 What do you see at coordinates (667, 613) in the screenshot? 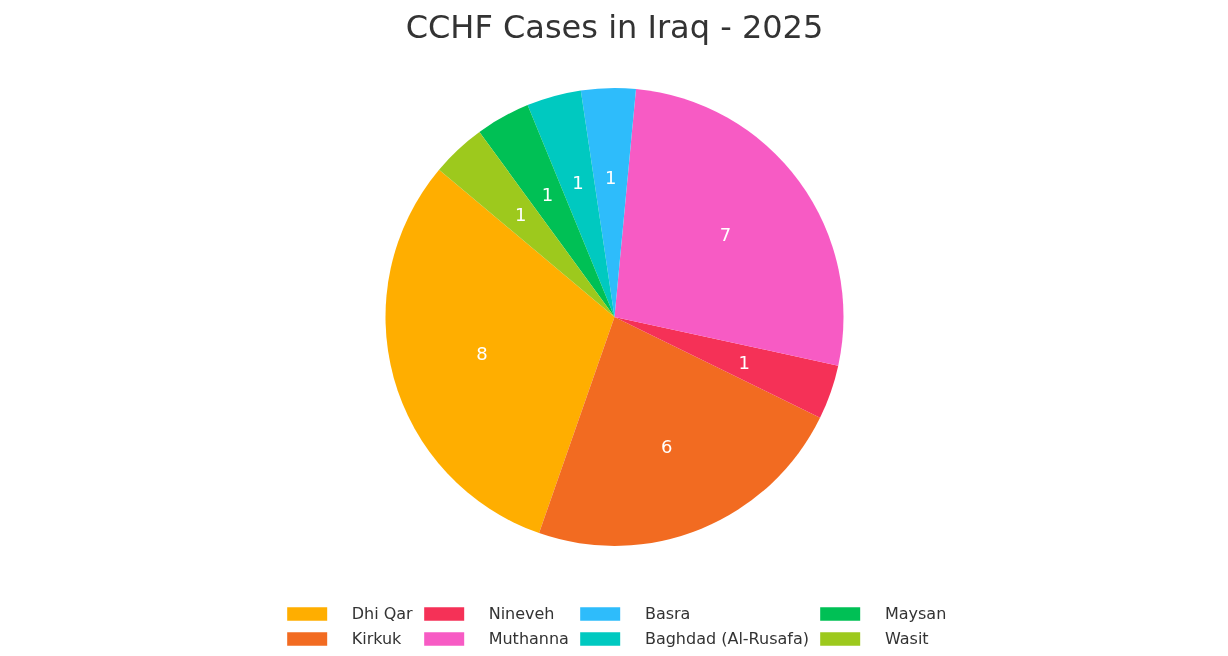
I see `legend-label: Basra` at bounding box center [667, 613].